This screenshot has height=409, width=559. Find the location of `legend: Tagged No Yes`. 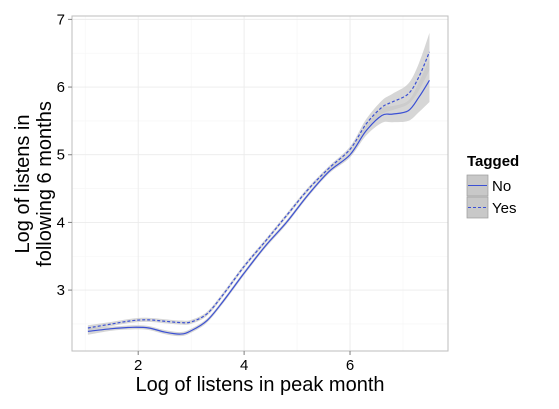

legend: Tagged No Yes is located at coordinates (492, 186).